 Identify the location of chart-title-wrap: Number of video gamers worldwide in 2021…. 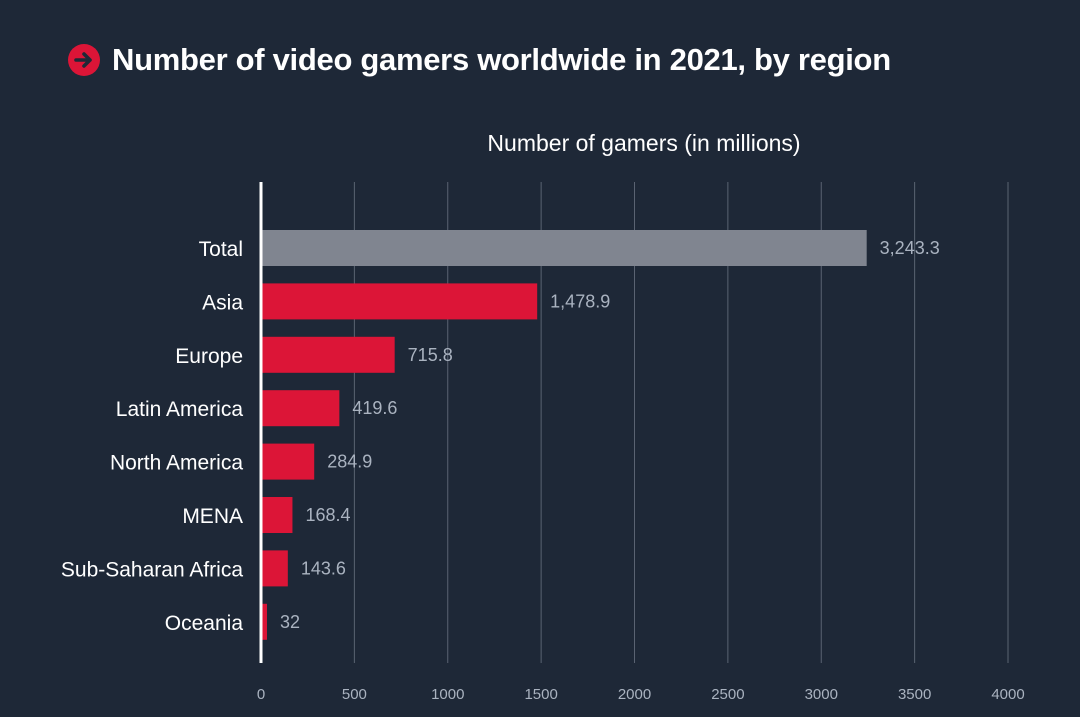
(479, 60).